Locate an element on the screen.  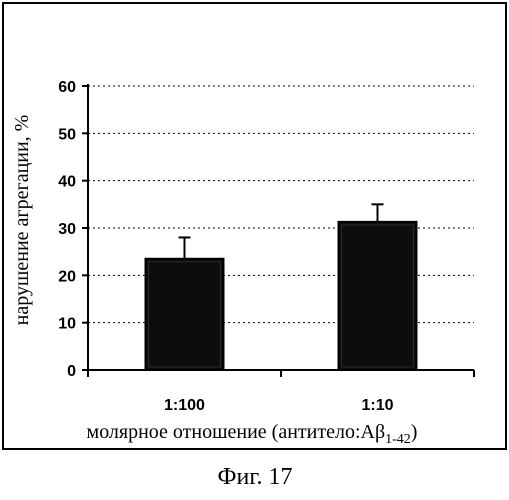
x-tick-label: 1:100 is located at coordinates (184, 405).